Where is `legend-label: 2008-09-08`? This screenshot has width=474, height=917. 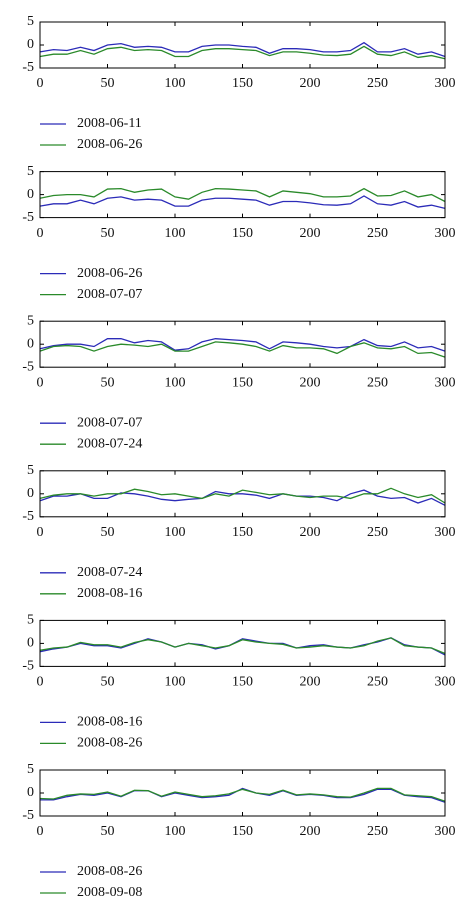
legend-label: 2008-09-08 is located at coordinates (109, 892).